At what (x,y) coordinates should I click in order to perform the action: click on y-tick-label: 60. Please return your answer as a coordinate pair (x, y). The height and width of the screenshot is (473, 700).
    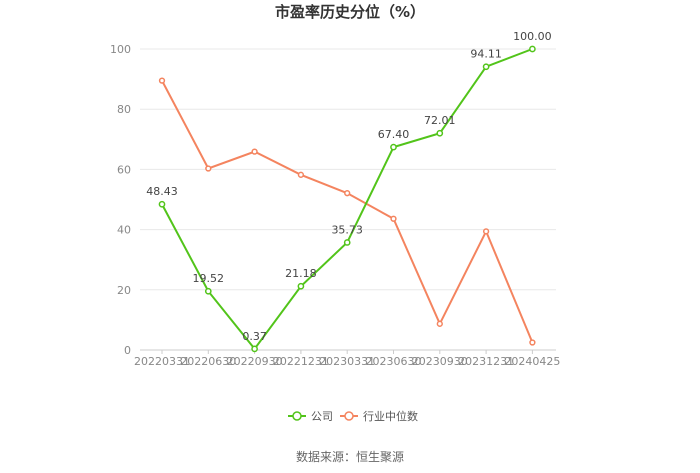
    Looking at the image, I should click on (124, 169).